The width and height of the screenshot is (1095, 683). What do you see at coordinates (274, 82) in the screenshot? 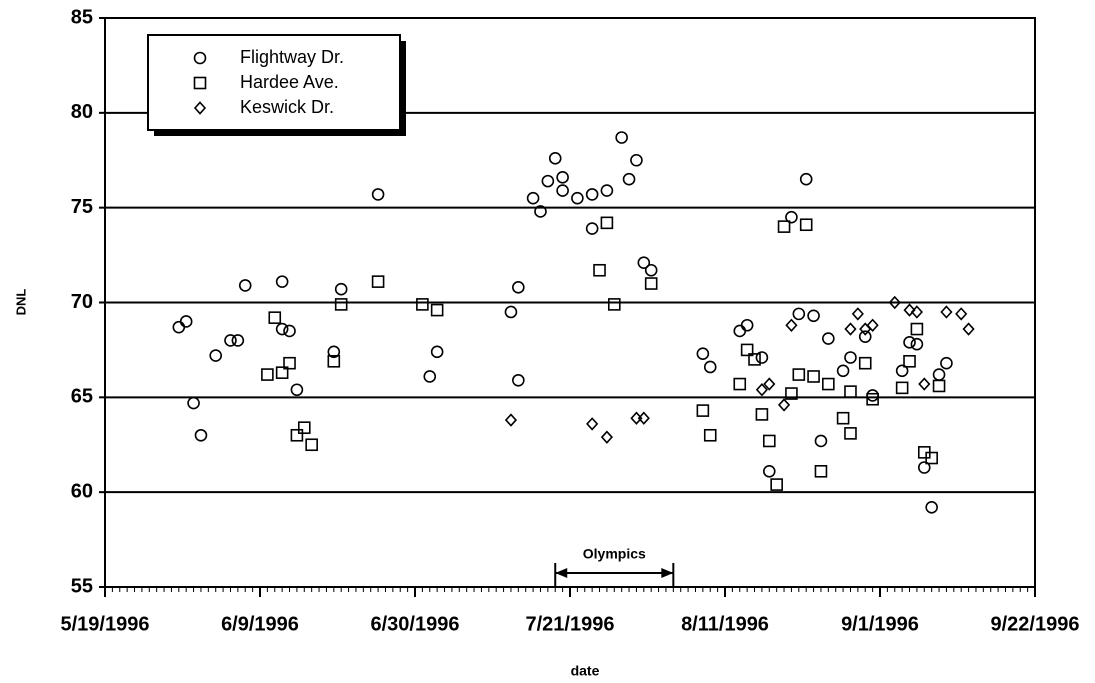
I see `legend` at bounding box center [274, 82].